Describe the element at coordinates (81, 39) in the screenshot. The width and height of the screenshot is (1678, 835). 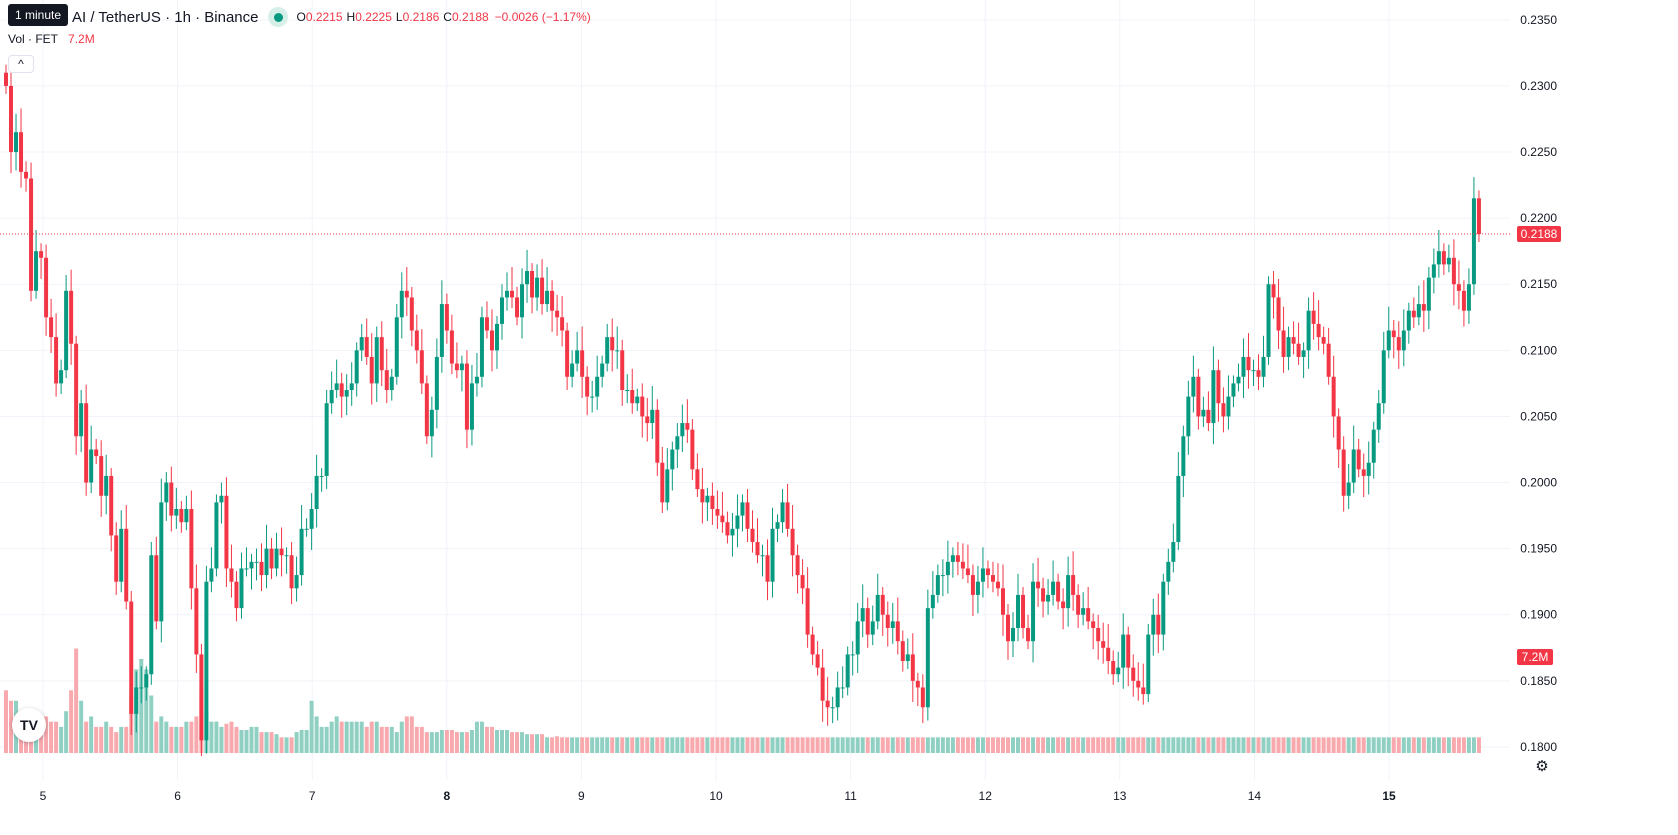
I see `volume-value: 7.2M` at that location.